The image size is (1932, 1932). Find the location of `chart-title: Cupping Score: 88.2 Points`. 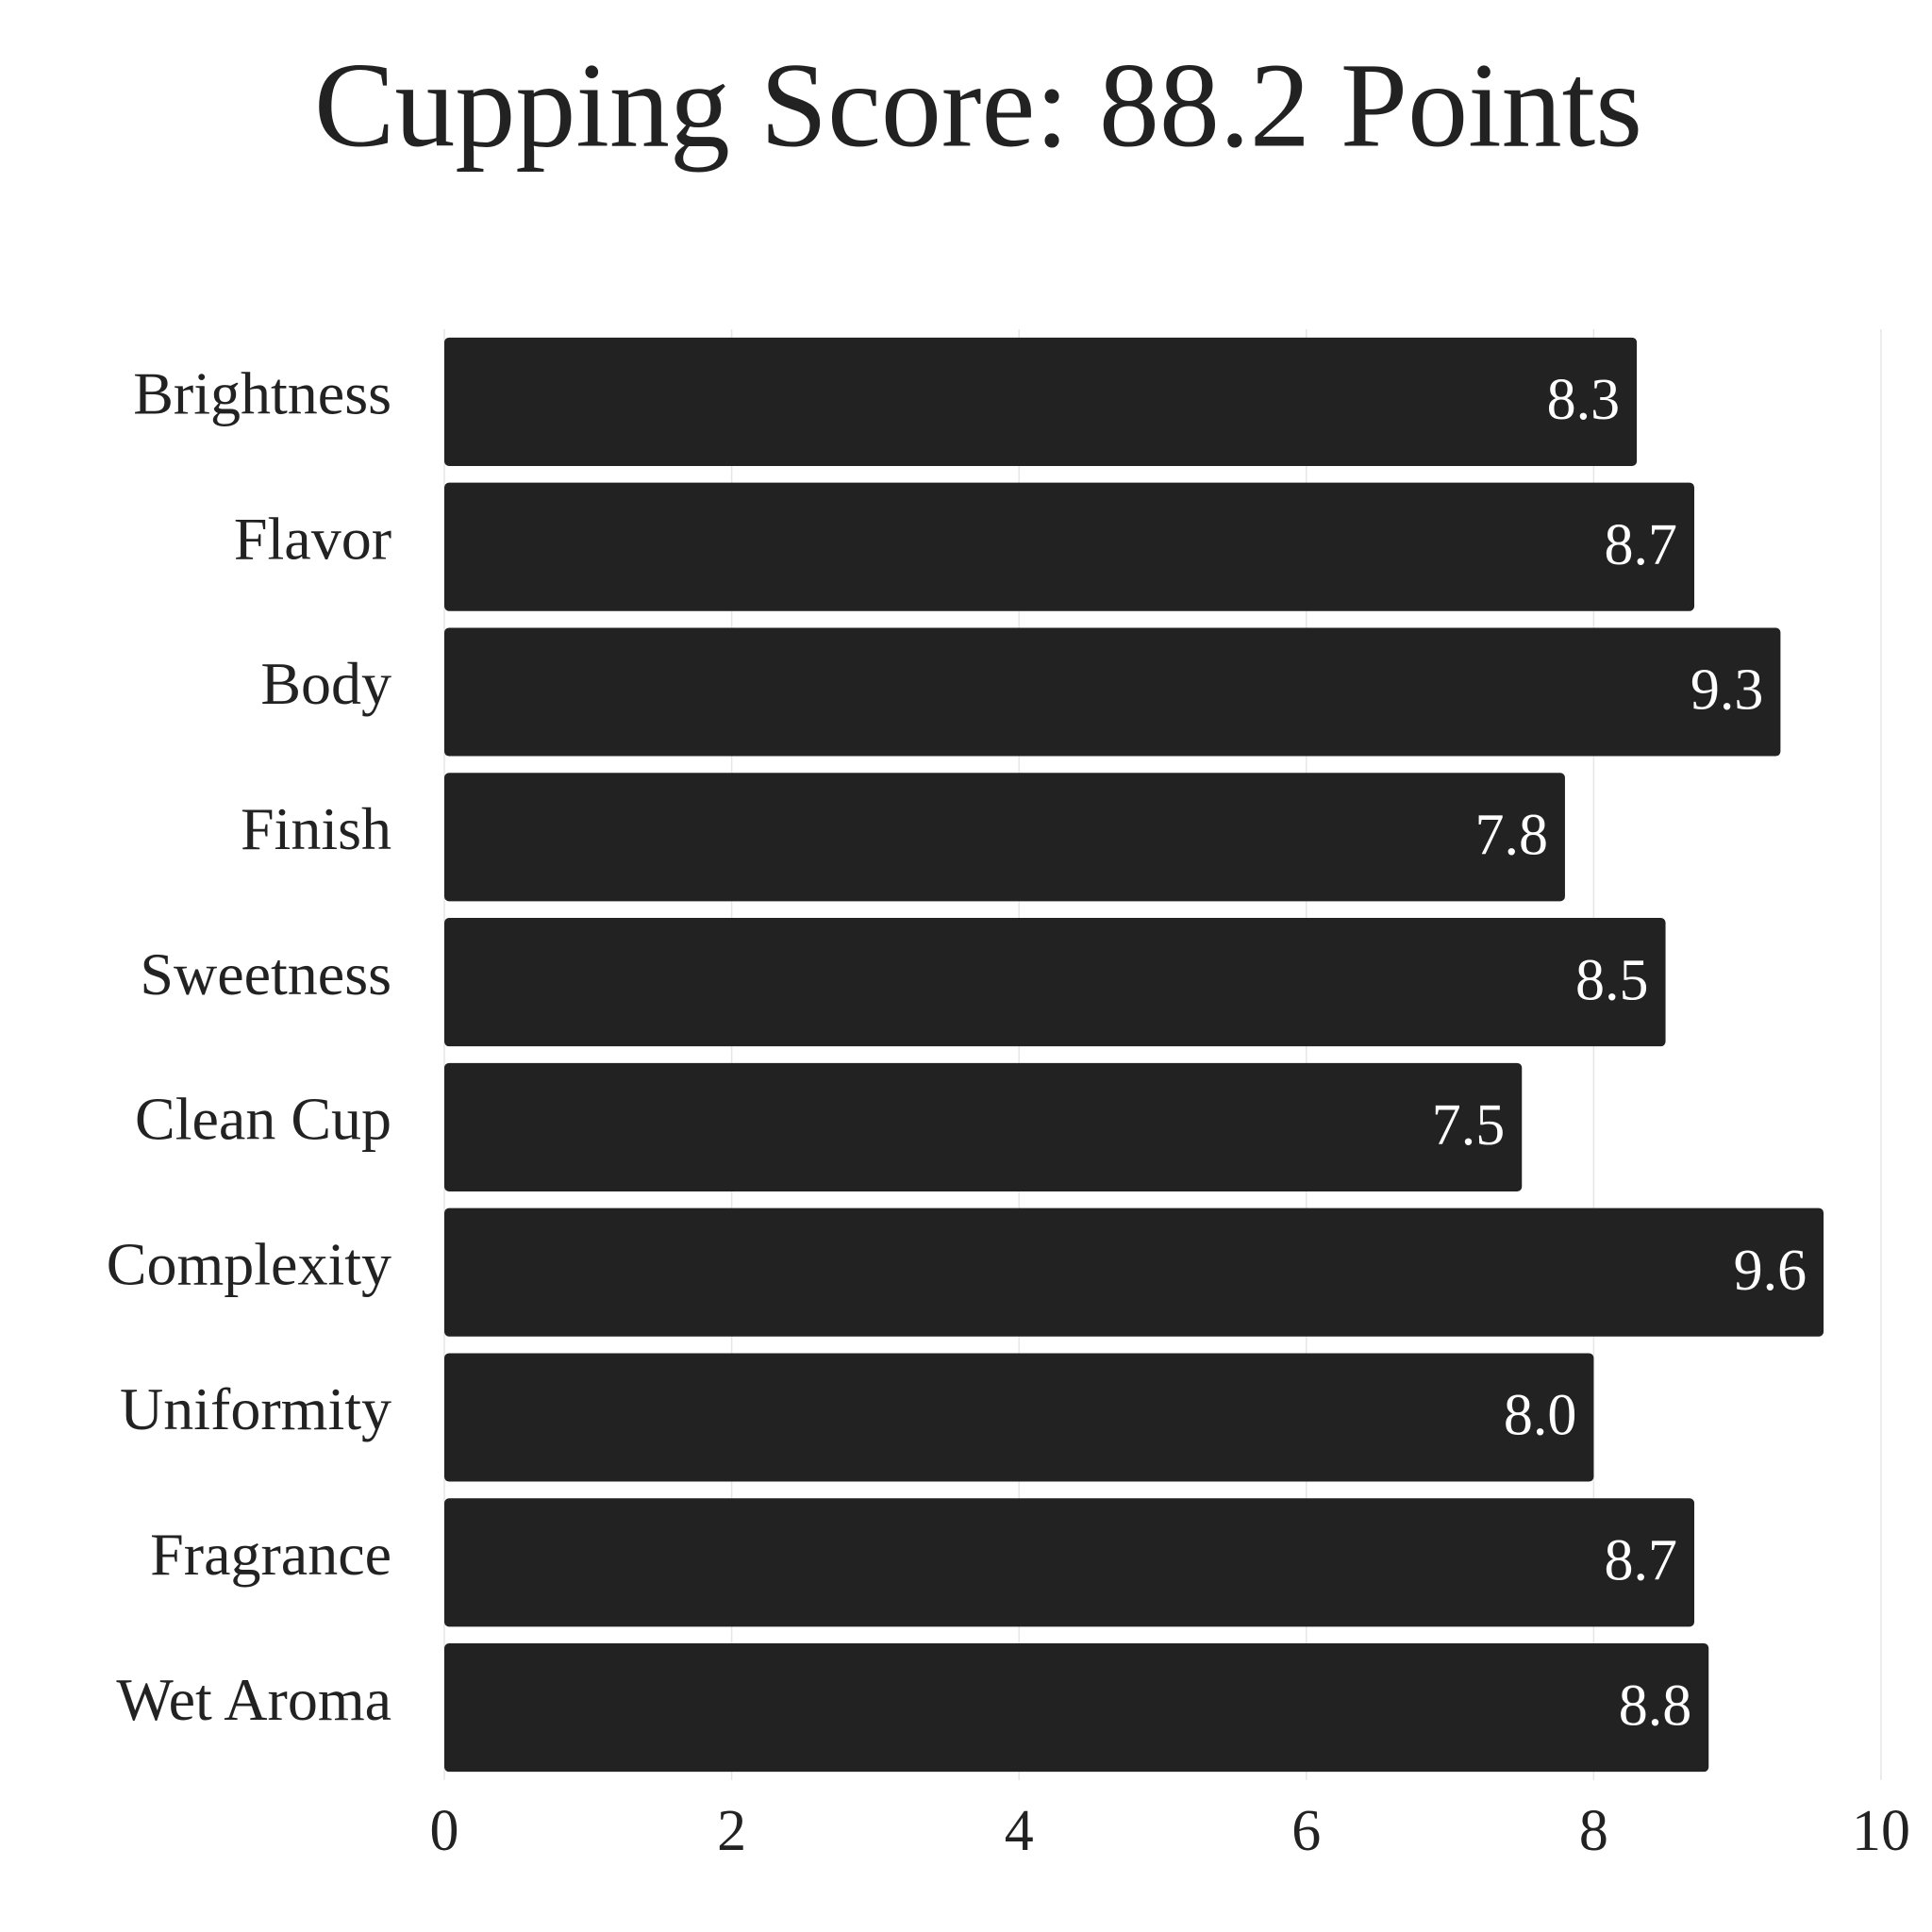

chart-title: Cupping Score: 88.2 Points is located at coordinates (978, 105).